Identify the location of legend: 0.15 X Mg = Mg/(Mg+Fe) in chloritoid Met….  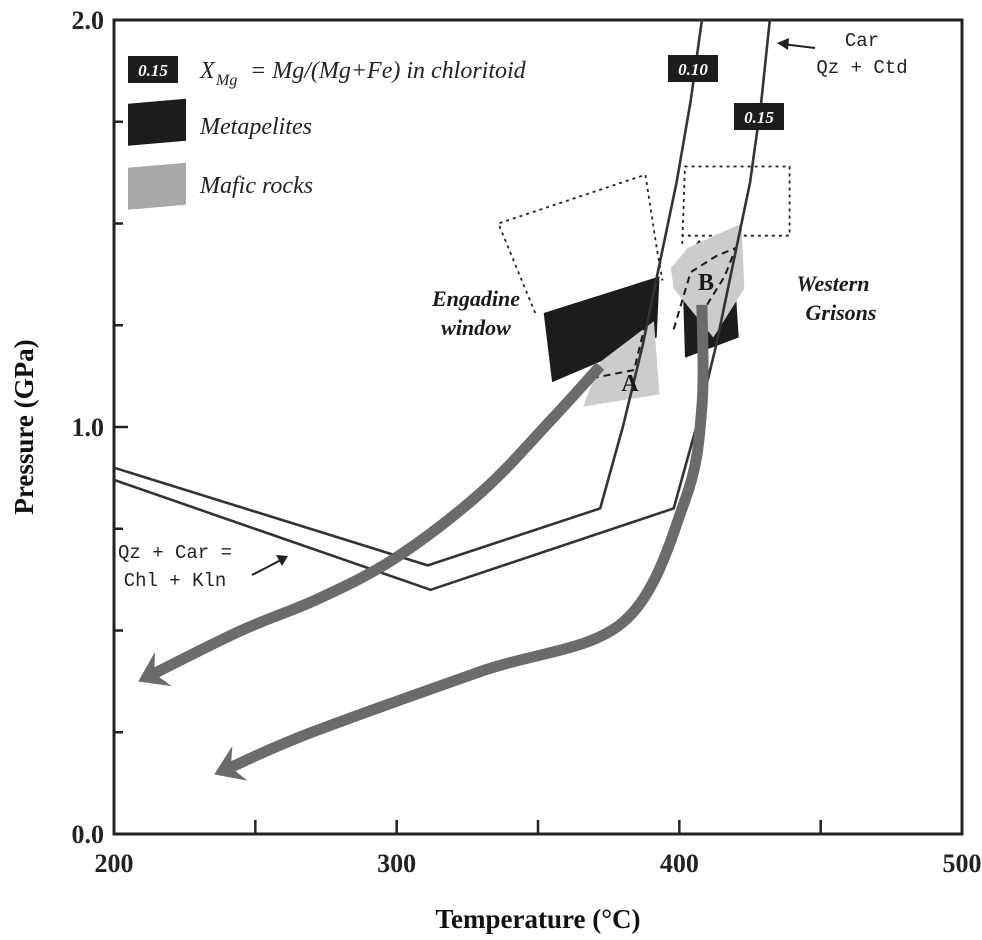
(327, 133).